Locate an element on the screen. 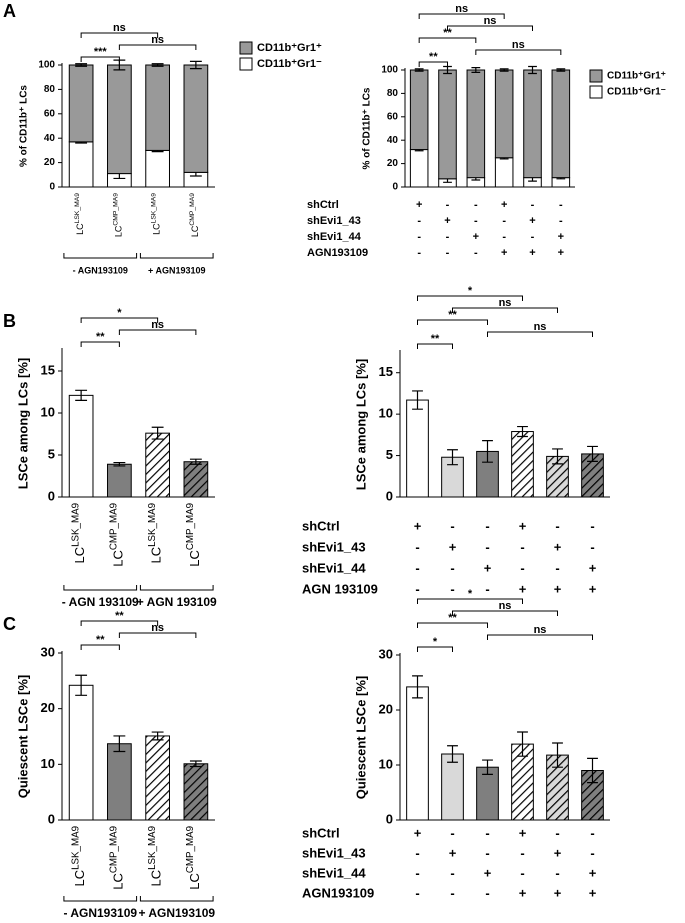 This screenshot has width=685, height=923. y-tick-label: 10 is located at coordinates (48, 411).